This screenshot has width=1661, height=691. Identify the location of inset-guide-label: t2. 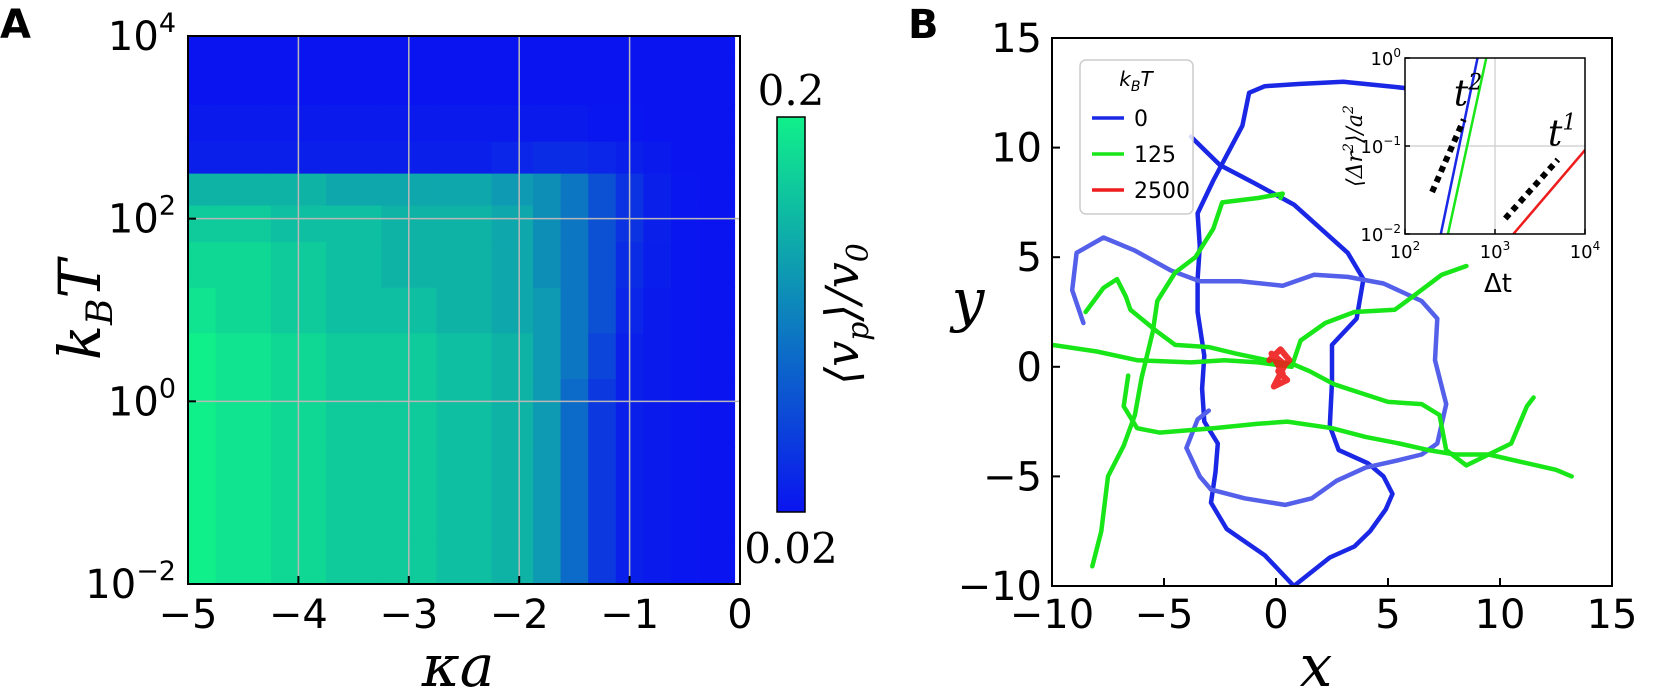
(1468, 93).